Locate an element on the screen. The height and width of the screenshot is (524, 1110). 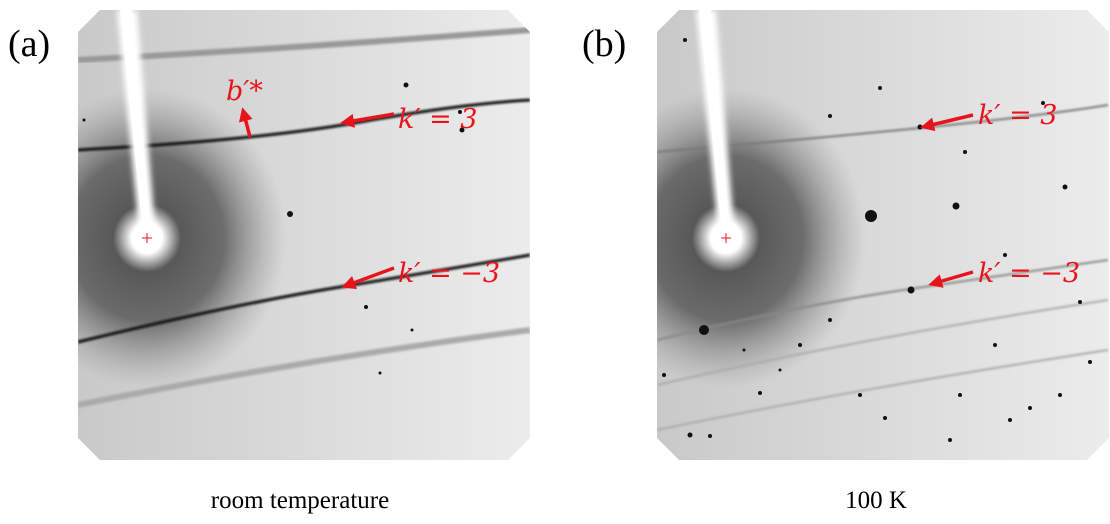
panel-label: (b) is located at coordinates (604, 44).